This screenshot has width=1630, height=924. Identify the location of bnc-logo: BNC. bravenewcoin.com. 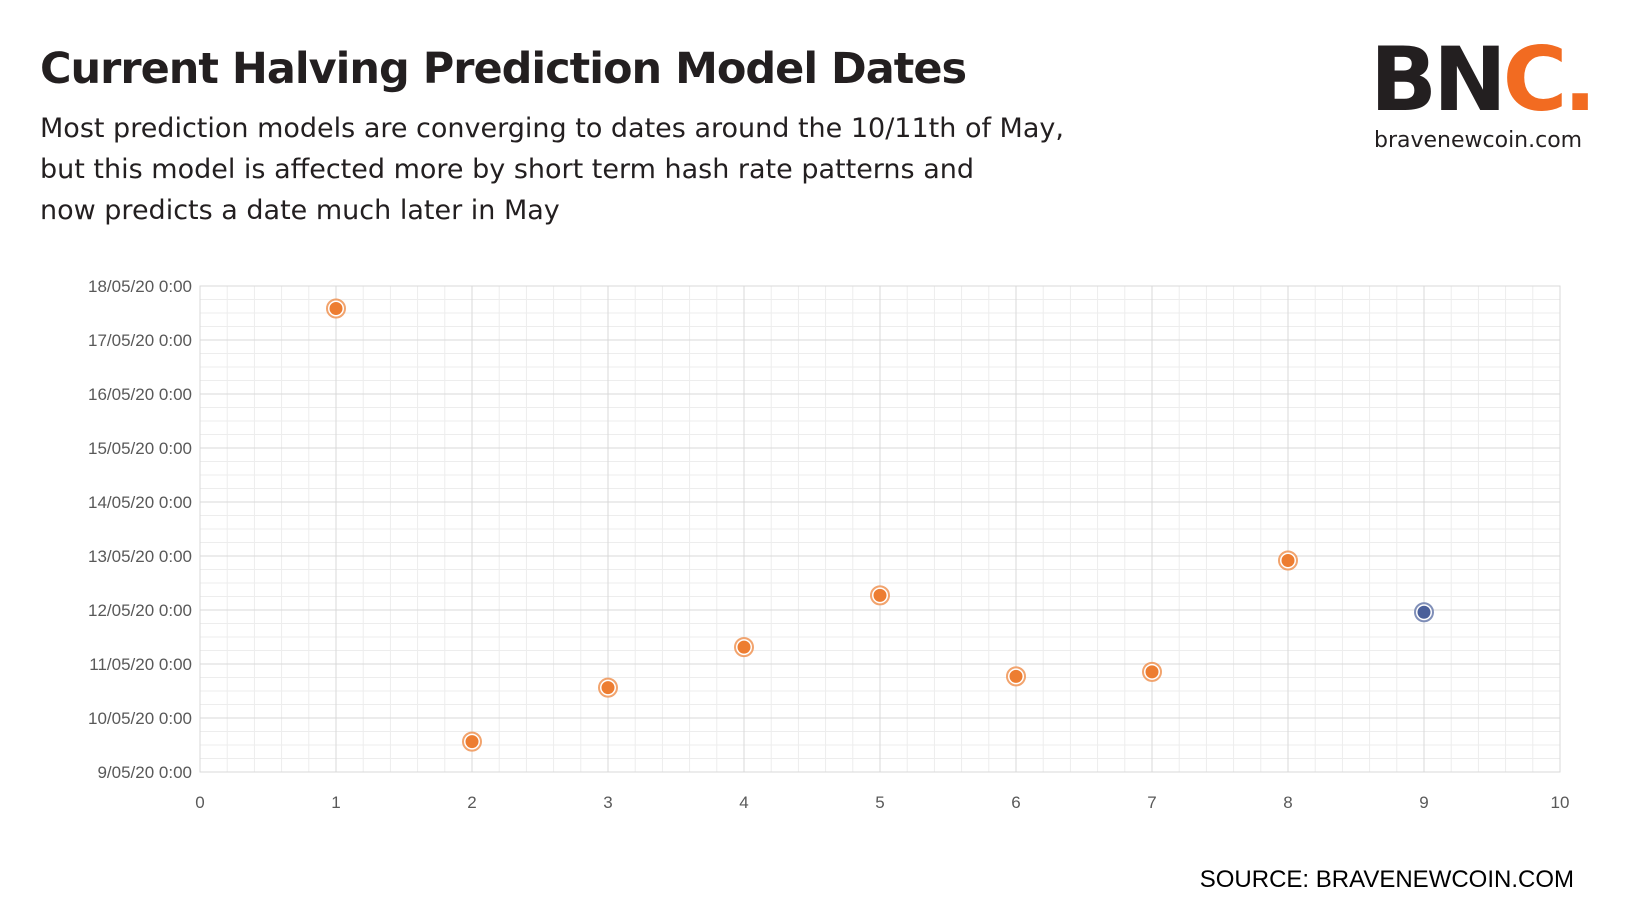
(1488, 95).